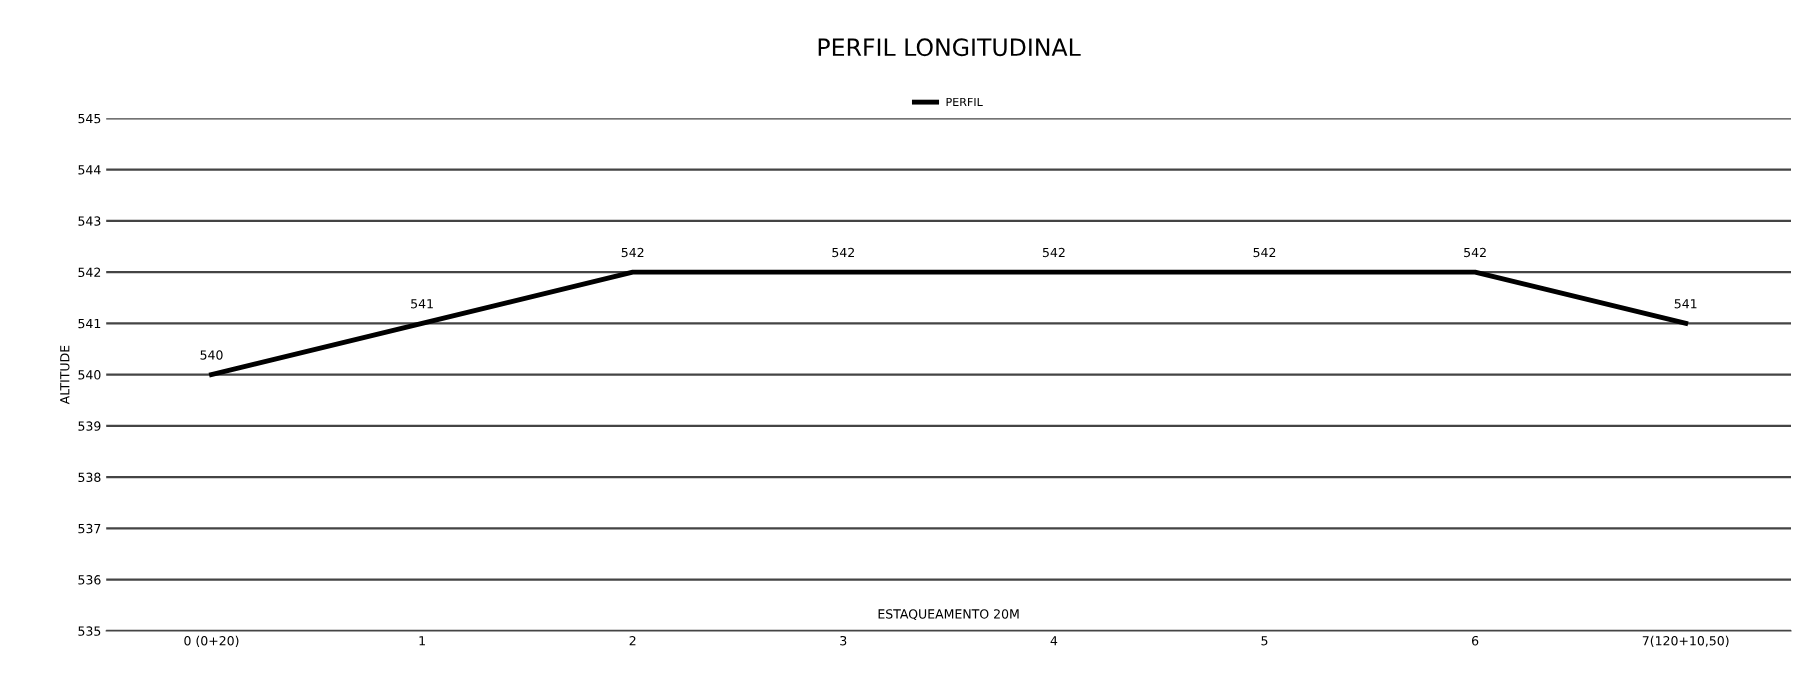 The height and width of the screenshot is (688, 1800). I want to click on data-label: 540, so click(211, 355).